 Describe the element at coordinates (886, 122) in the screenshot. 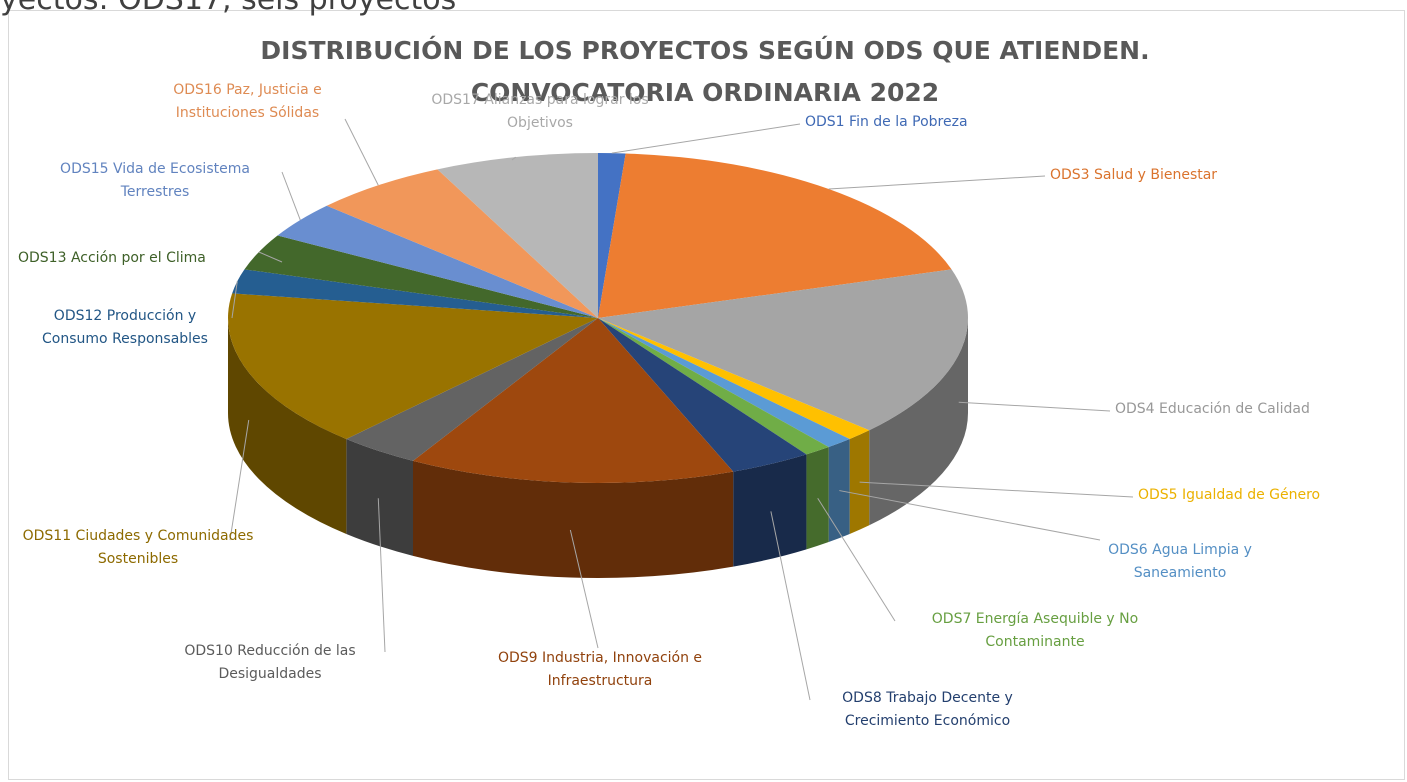

I see `slice-label: ODS1 Fin de la Pobreza` at that location.